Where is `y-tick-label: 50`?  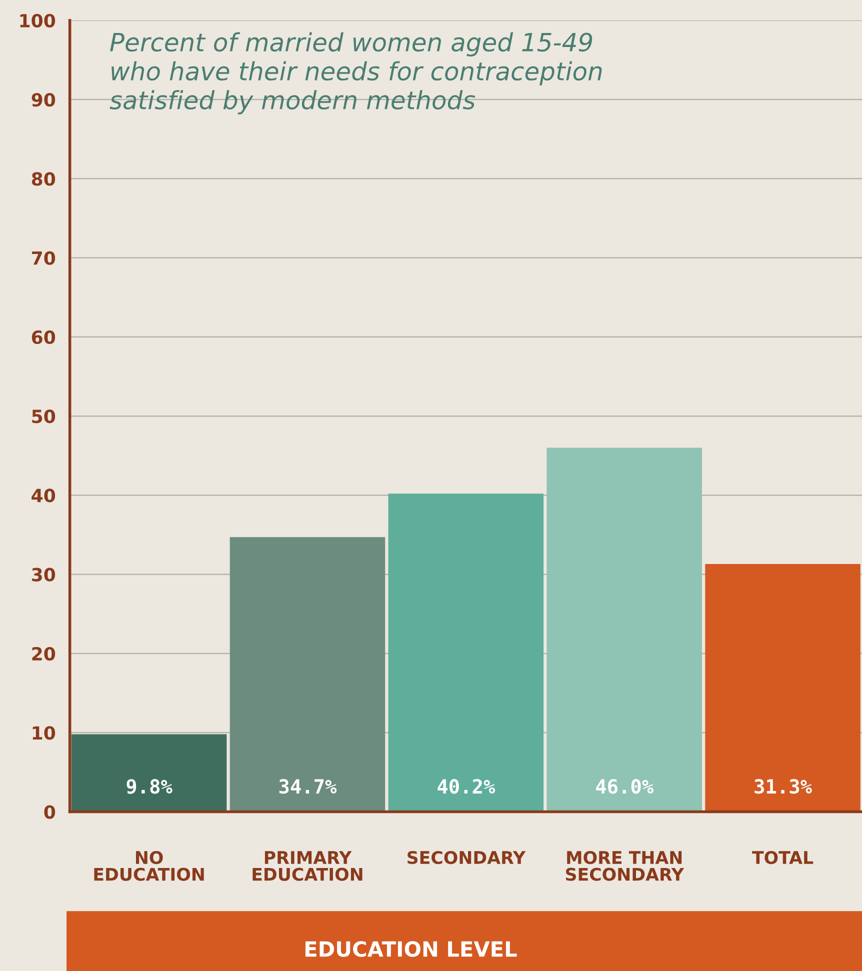 y-tick-label: 50 is located at coordinates (44, 417).